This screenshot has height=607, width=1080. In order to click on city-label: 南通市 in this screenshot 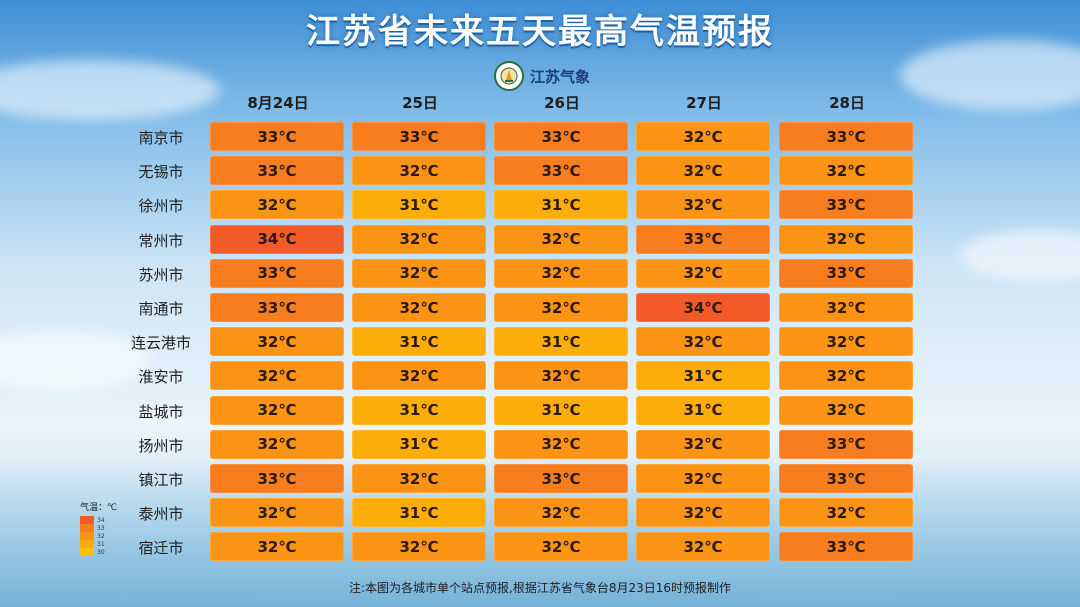, I will do `click(161, 309)`.